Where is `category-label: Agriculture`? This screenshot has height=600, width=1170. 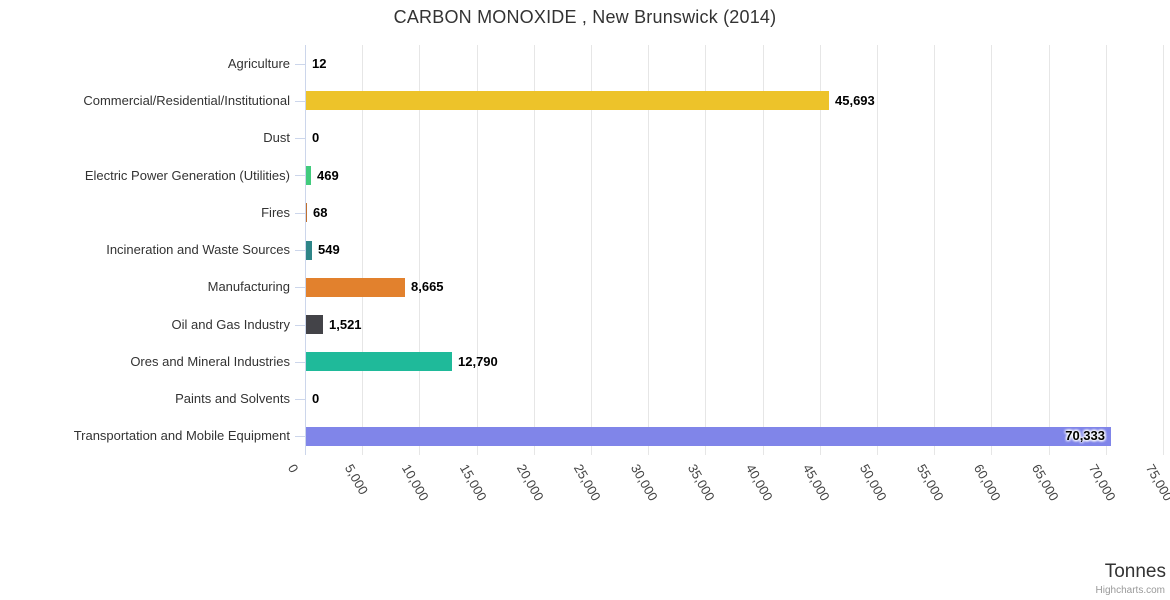 category-label: Agriculture is located at coordinates (258, 63).